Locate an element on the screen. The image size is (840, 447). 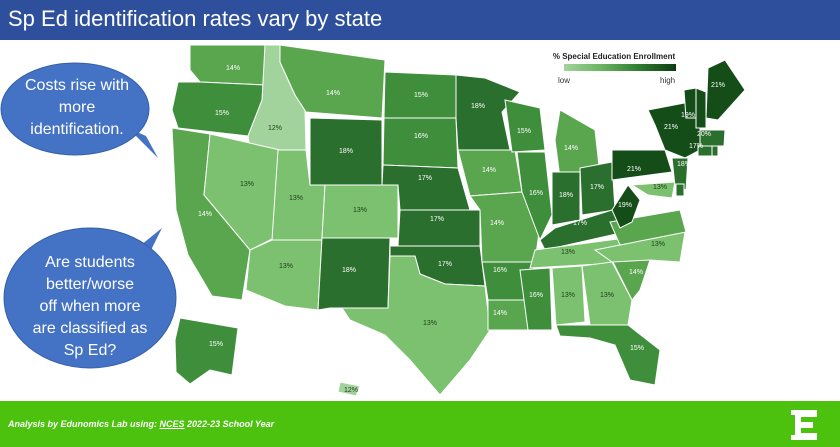
state-nj is located at coordinates (680, 174).